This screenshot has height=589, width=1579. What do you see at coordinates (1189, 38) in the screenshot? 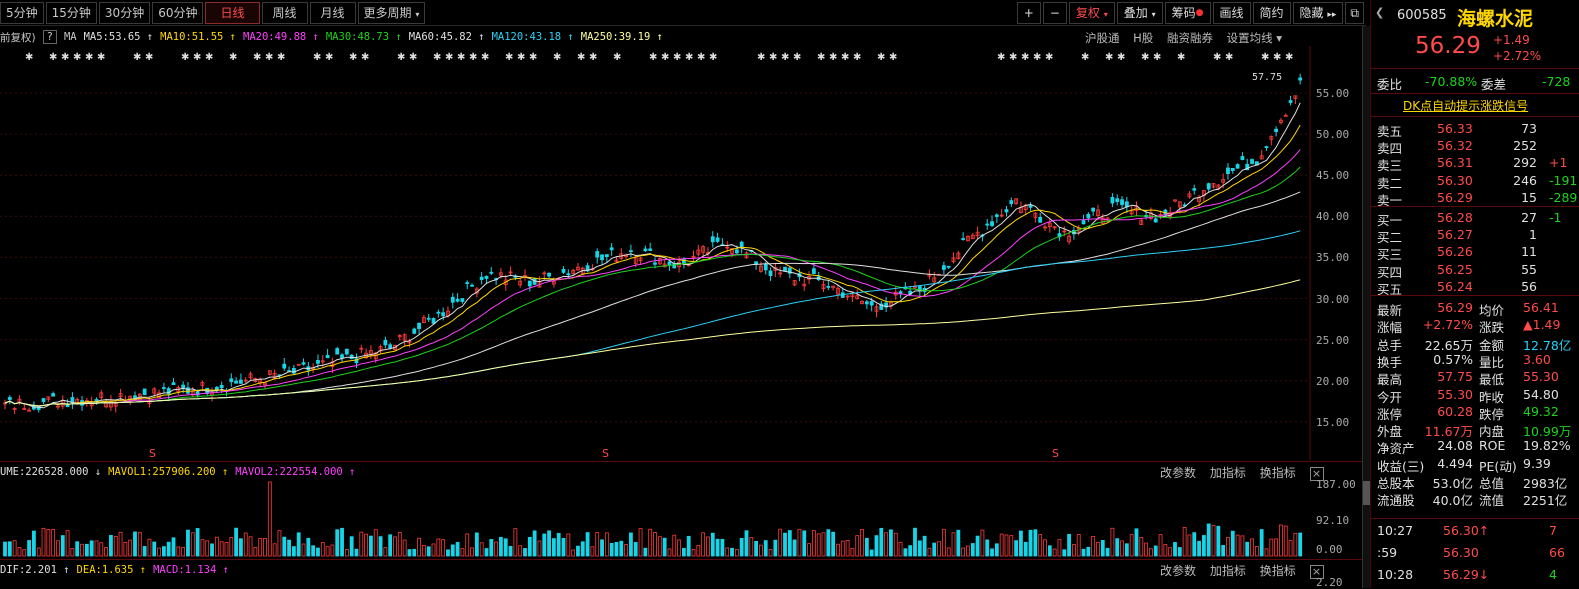
I see `margin-link: 融资融券` at bounding box center [1189, 38].